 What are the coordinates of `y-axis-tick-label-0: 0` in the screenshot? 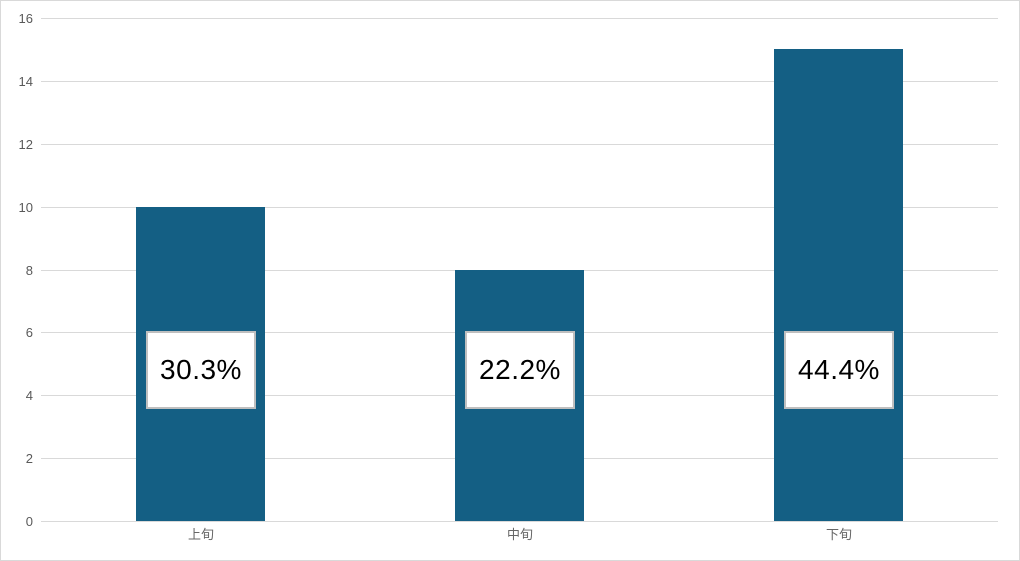 It's located at (29, 521).